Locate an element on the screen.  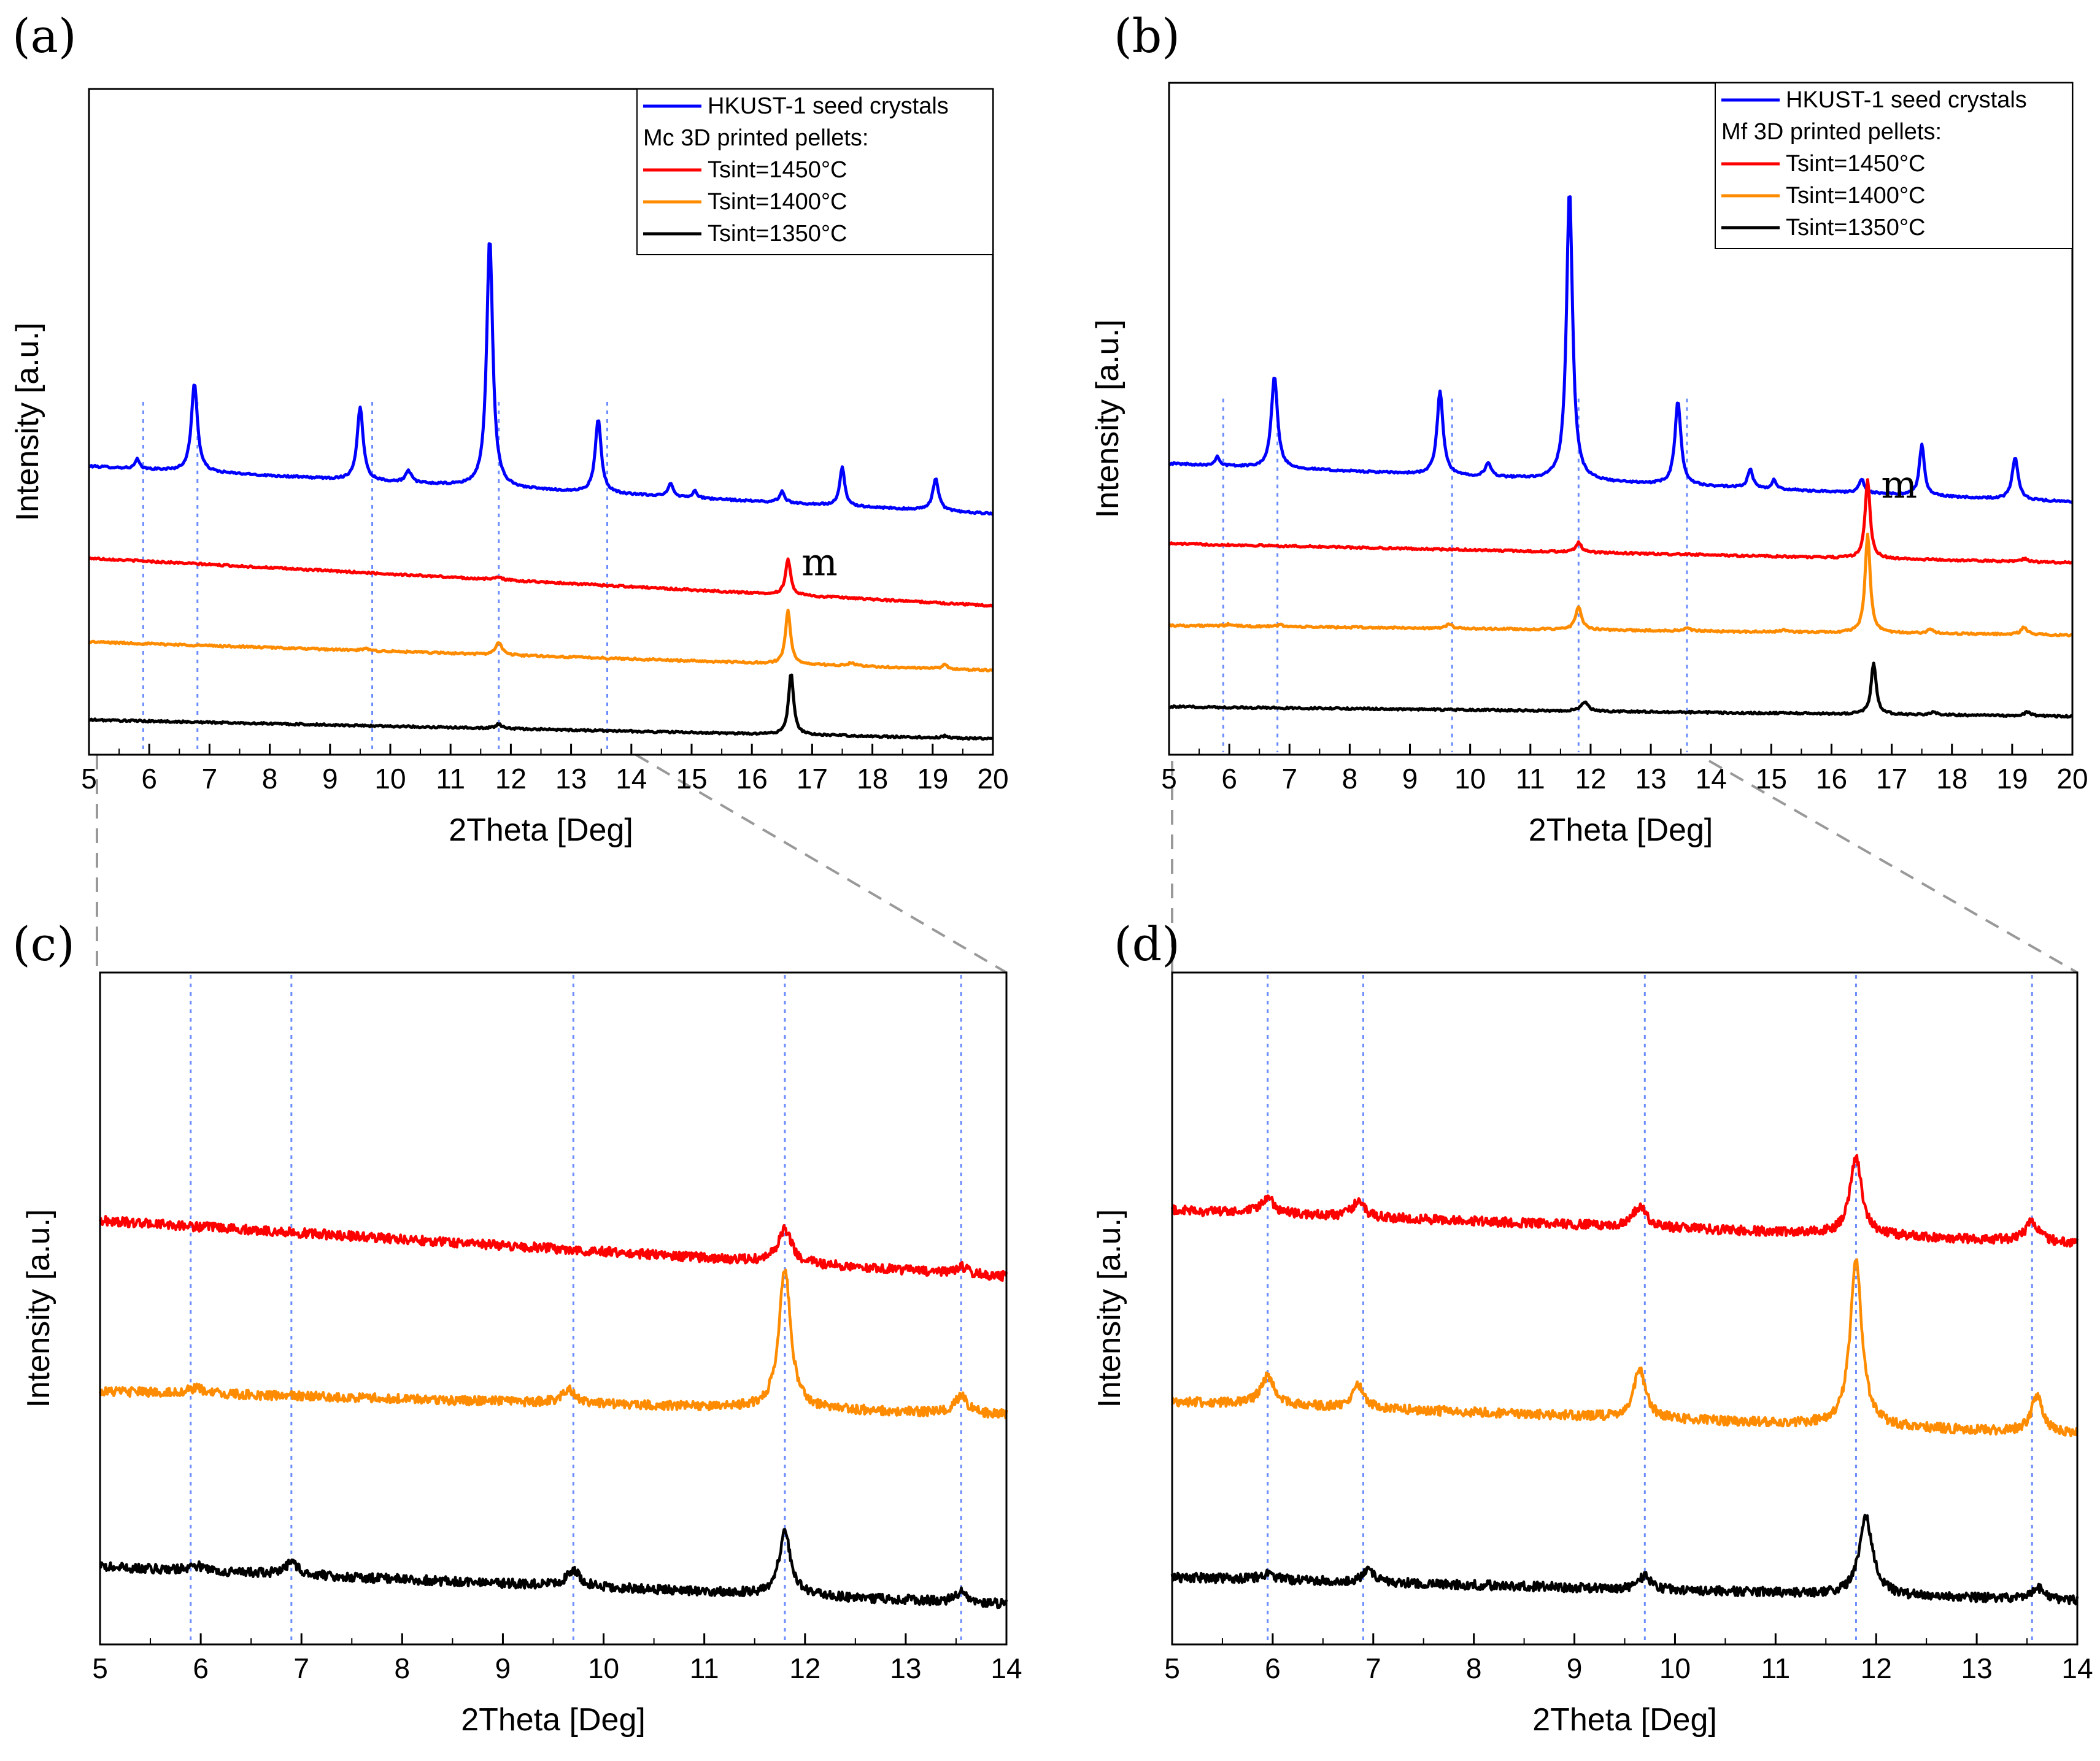
x-tick-label-d-5: 5 is located at coordinates (1172, 1668).